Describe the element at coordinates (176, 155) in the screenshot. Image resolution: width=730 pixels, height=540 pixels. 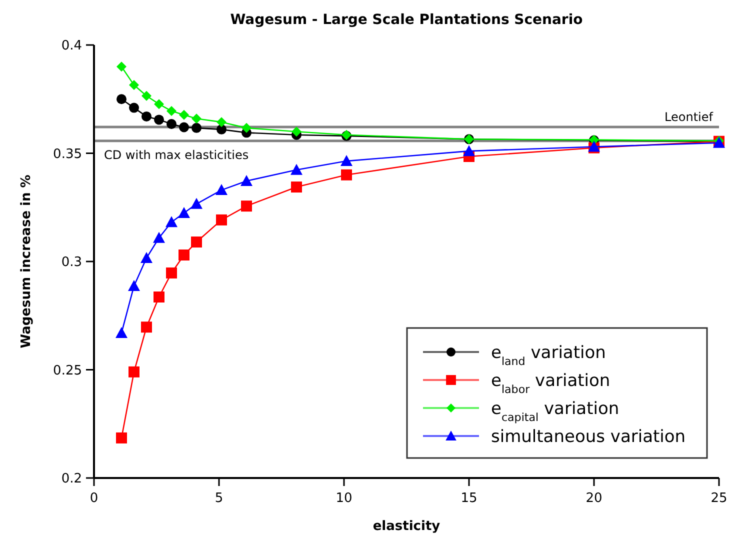
I see `ref-line-label: CD with max elasticities` at that location.